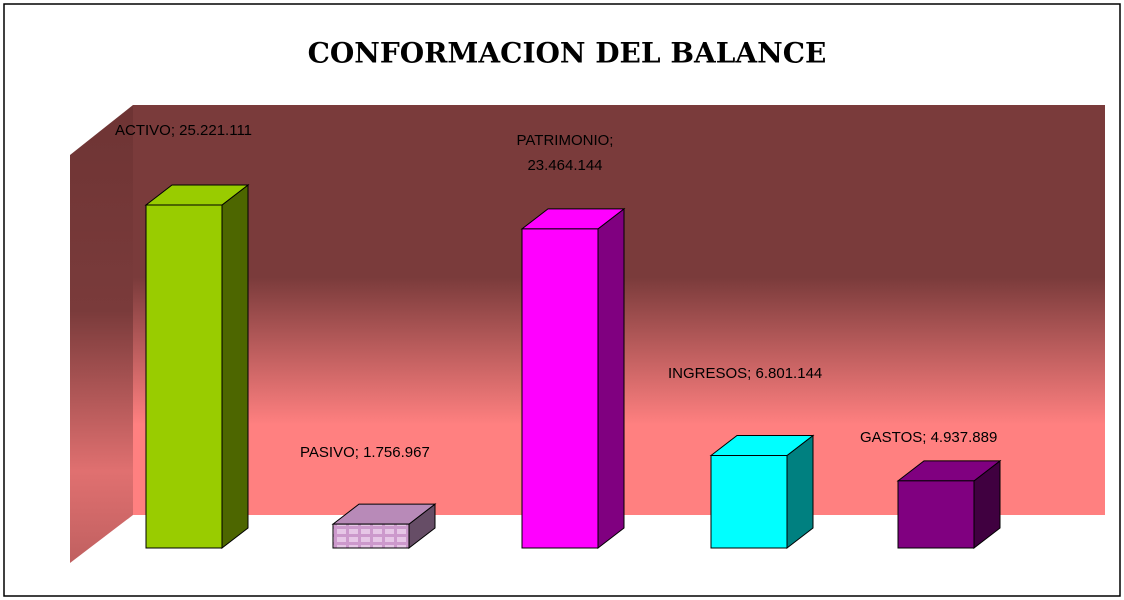 This screenshot has height=600, width=1124. What do you see at coordinates (101, 334) in the screenshot?
I see `side-wall` at bounding box center [101, 334].